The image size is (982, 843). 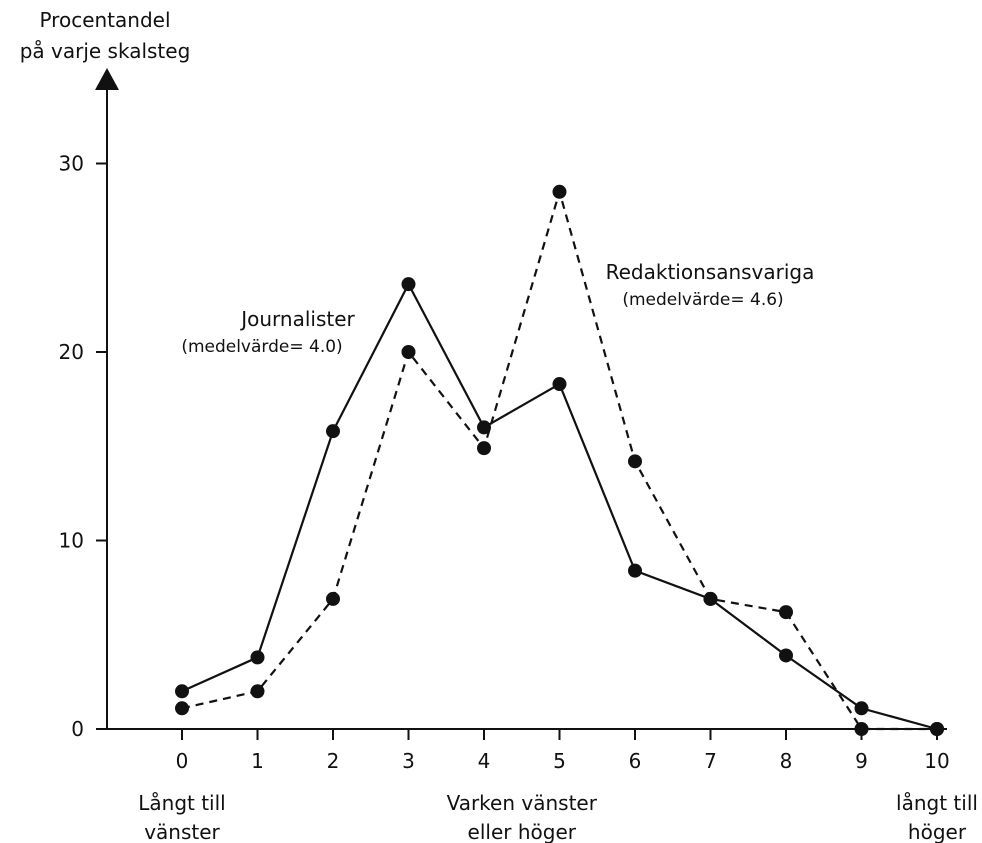 I want to click on y-tick-label: 30, so click(x=71, y=164).